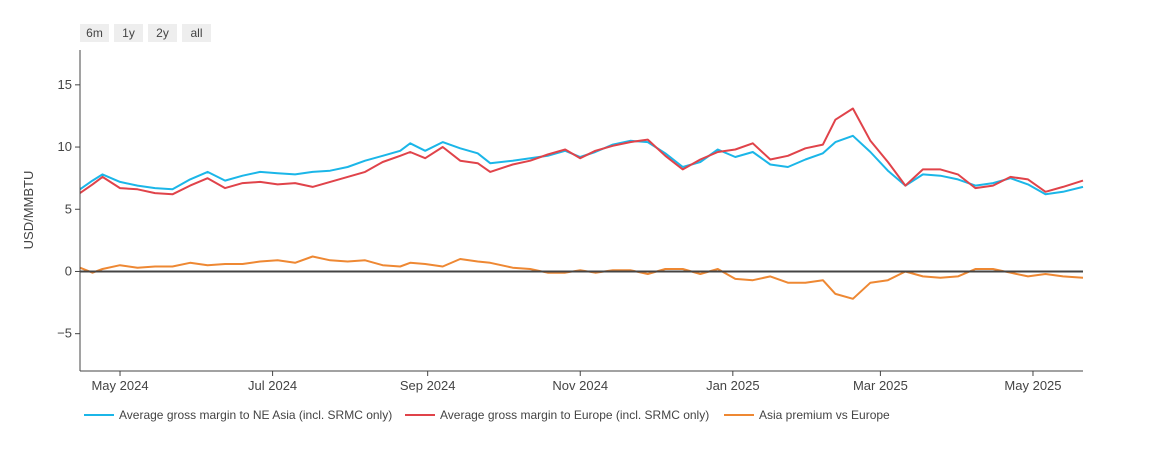 The width and height of the screenshot is (1163, 450). What do you see at coordinates (145, 33) in the screenshot?
I see `range-selector: 6m 1y 2y all` at bounding box center [145, 33].